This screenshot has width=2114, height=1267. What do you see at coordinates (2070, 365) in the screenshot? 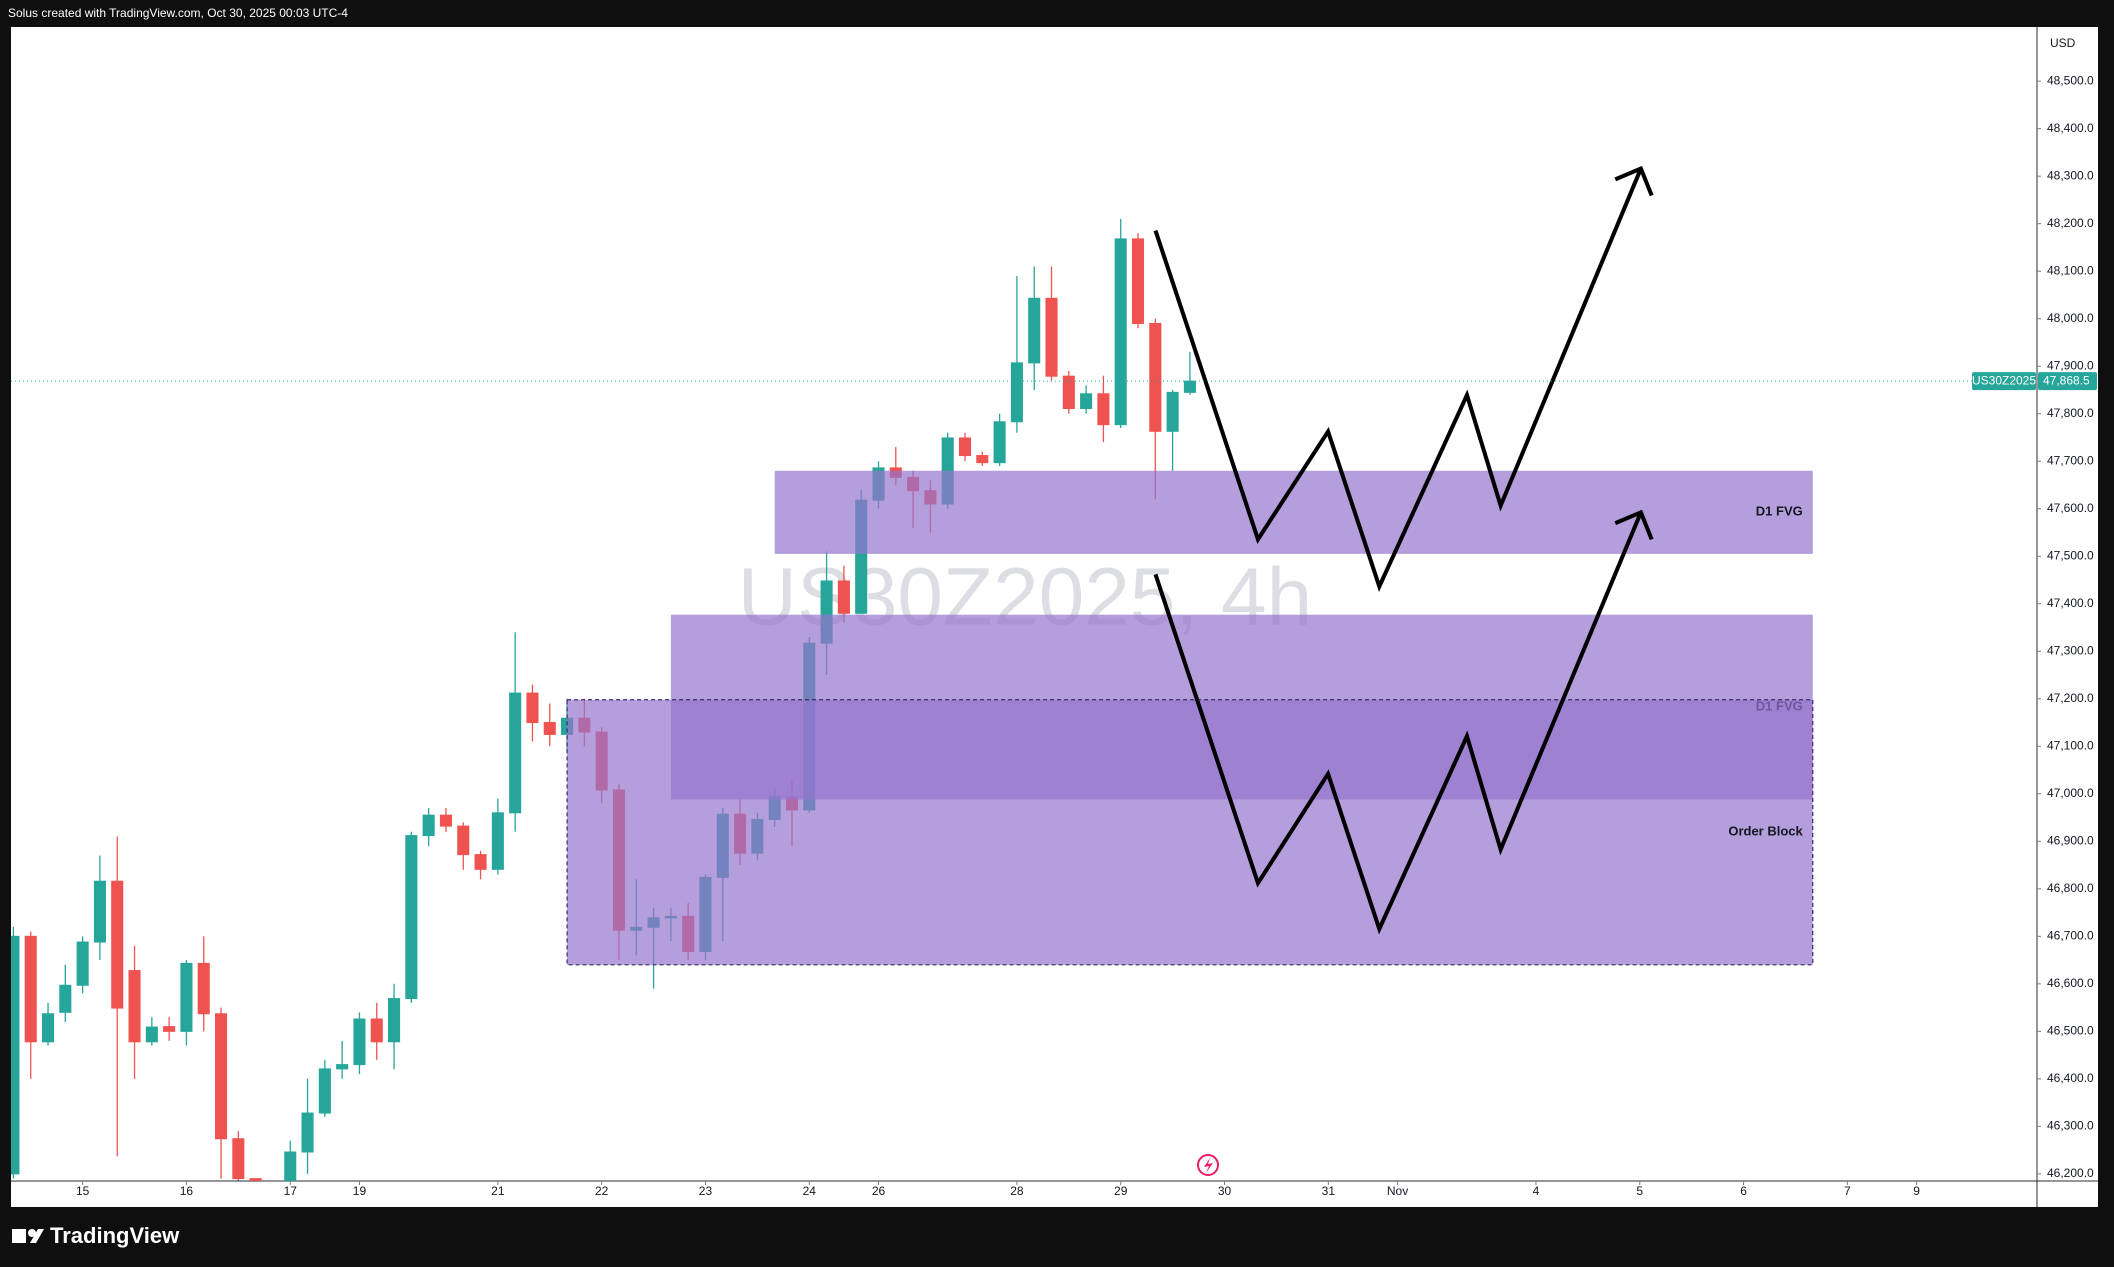
I see `y-tick-label: 47,900.0` at bounding box center [2070, 365].